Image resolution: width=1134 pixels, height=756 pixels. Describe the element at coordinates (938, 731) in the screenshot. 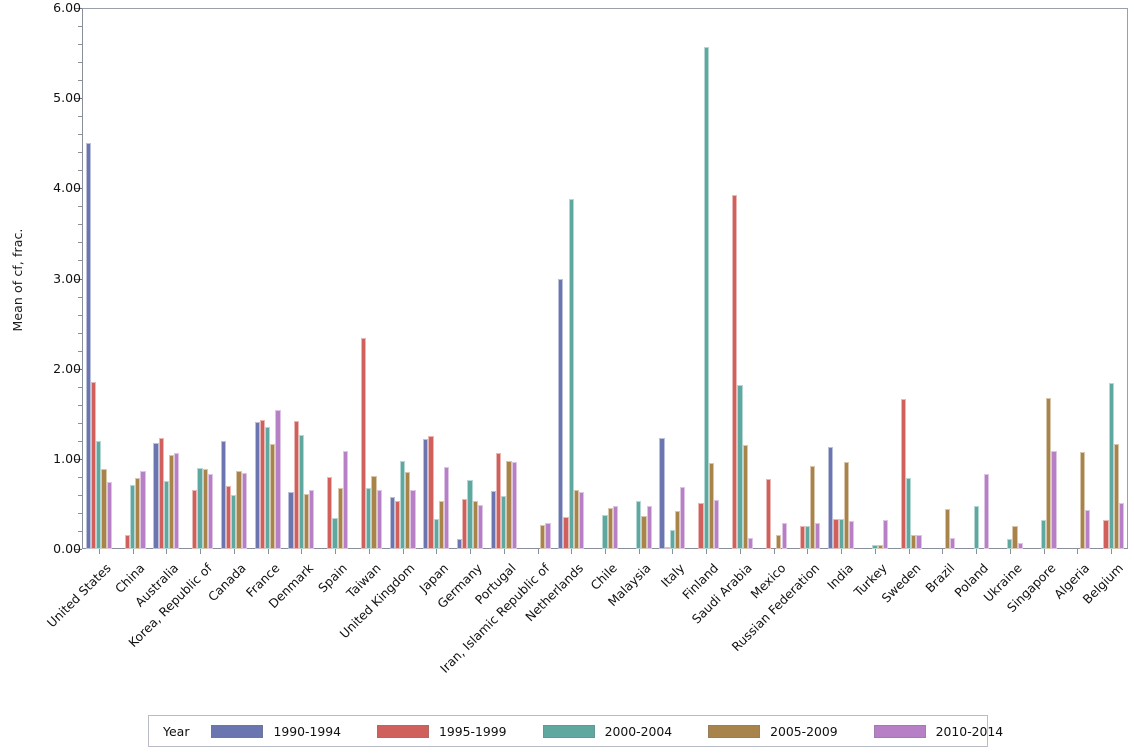

I see `legend-item: 2010-2014` at that location.